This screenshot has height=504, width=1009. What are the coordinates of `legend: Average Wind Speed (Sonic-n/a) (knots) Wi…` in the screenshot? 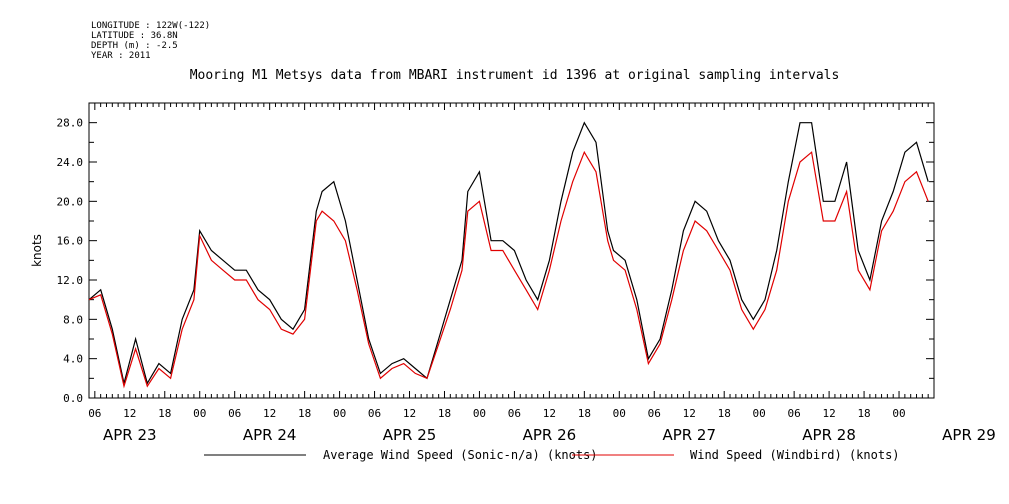 It's located at (552, 455).